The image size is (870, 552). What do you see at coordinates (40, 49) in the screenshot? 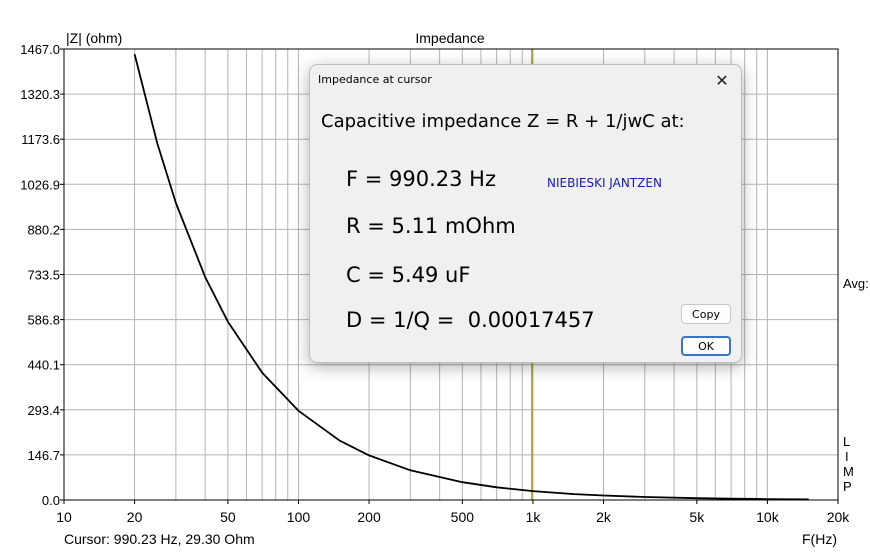
I see `y-tick-label: 1467.0` at bounding box center [40, 49].